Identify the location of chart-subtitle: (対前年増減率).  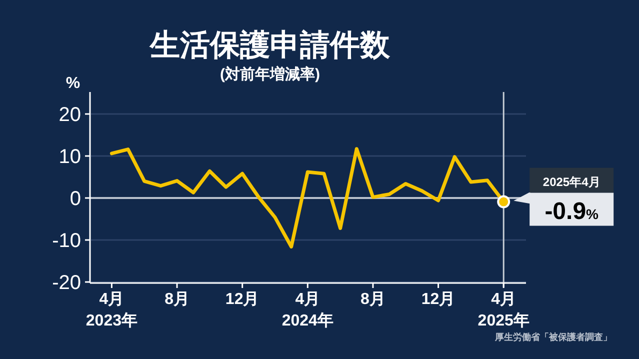
(270, 74).